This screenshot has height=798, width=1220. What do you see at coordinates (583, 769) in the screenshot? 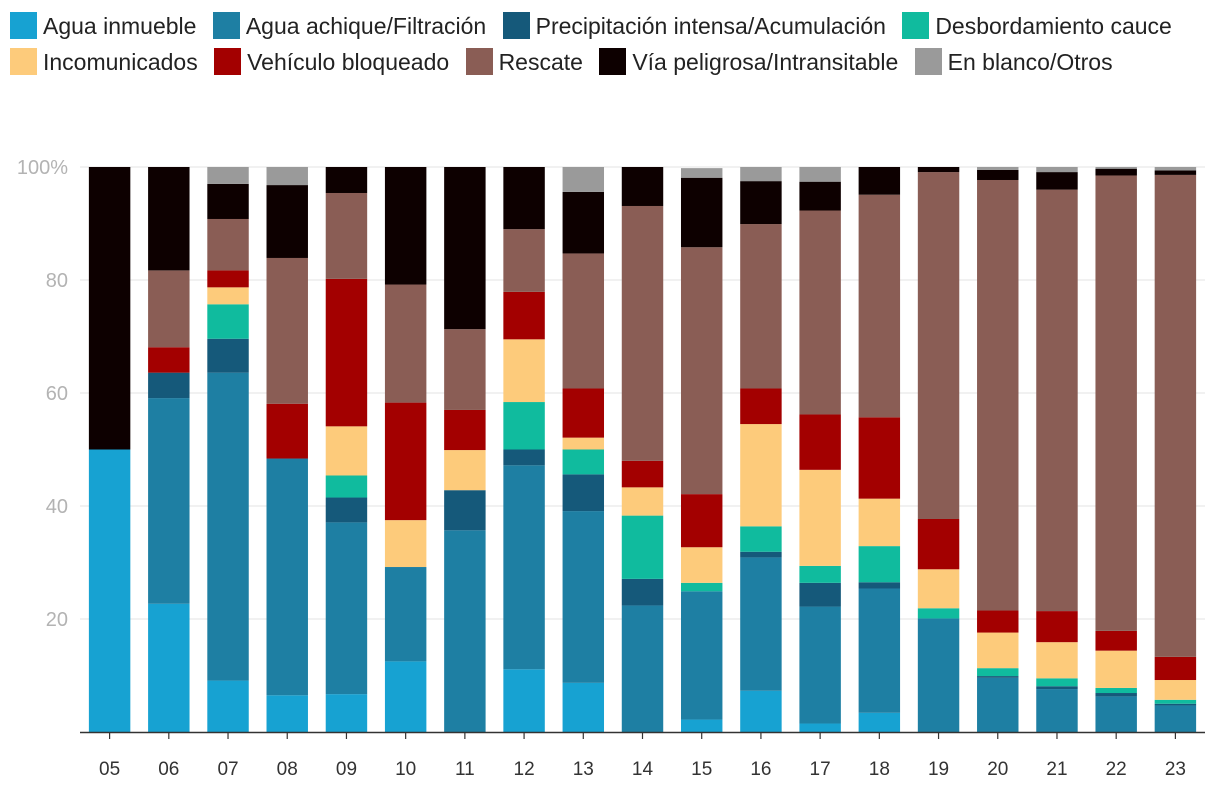
I see `x-tick-label: 13` at bounding box center [583, 769].